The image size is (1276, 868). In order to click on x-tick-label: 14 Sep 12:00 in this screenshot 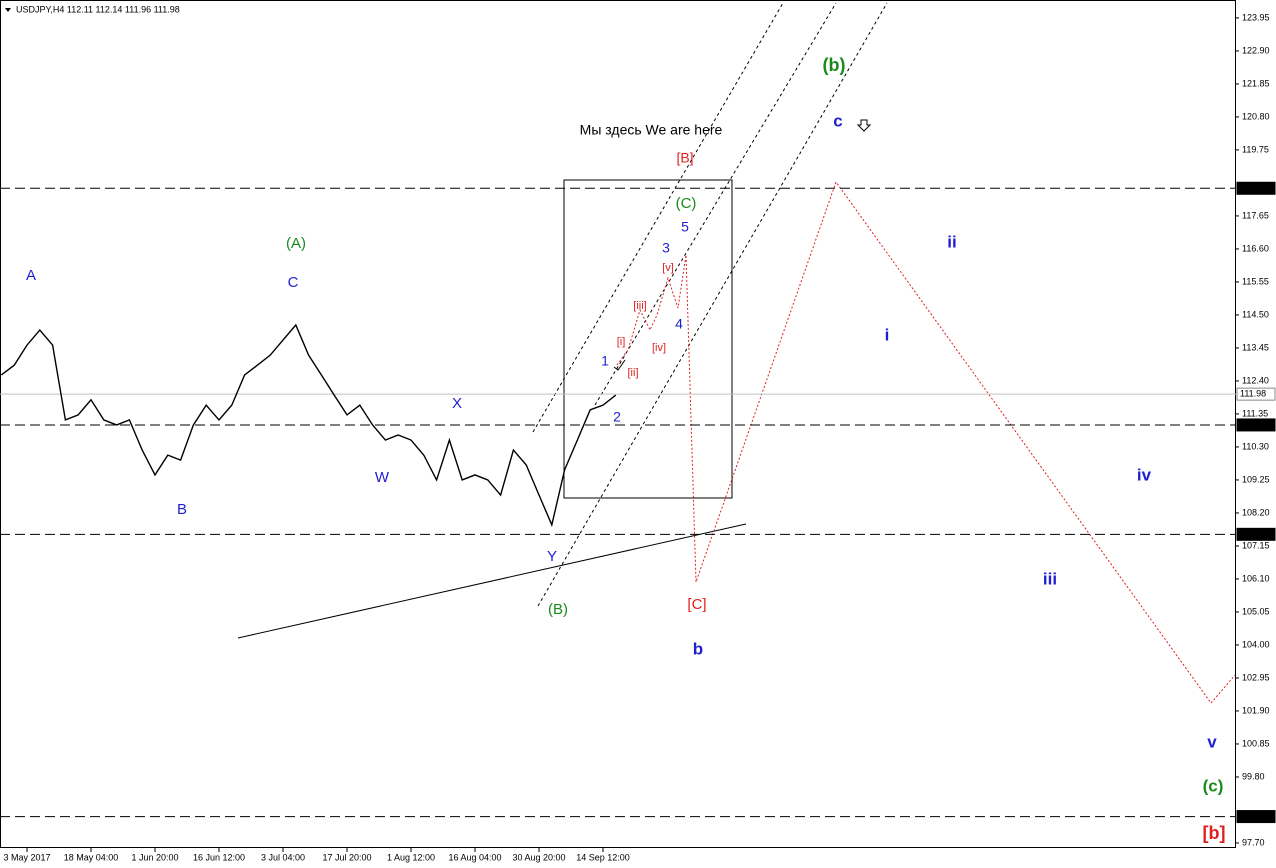, I will do `click(603, 857)`.